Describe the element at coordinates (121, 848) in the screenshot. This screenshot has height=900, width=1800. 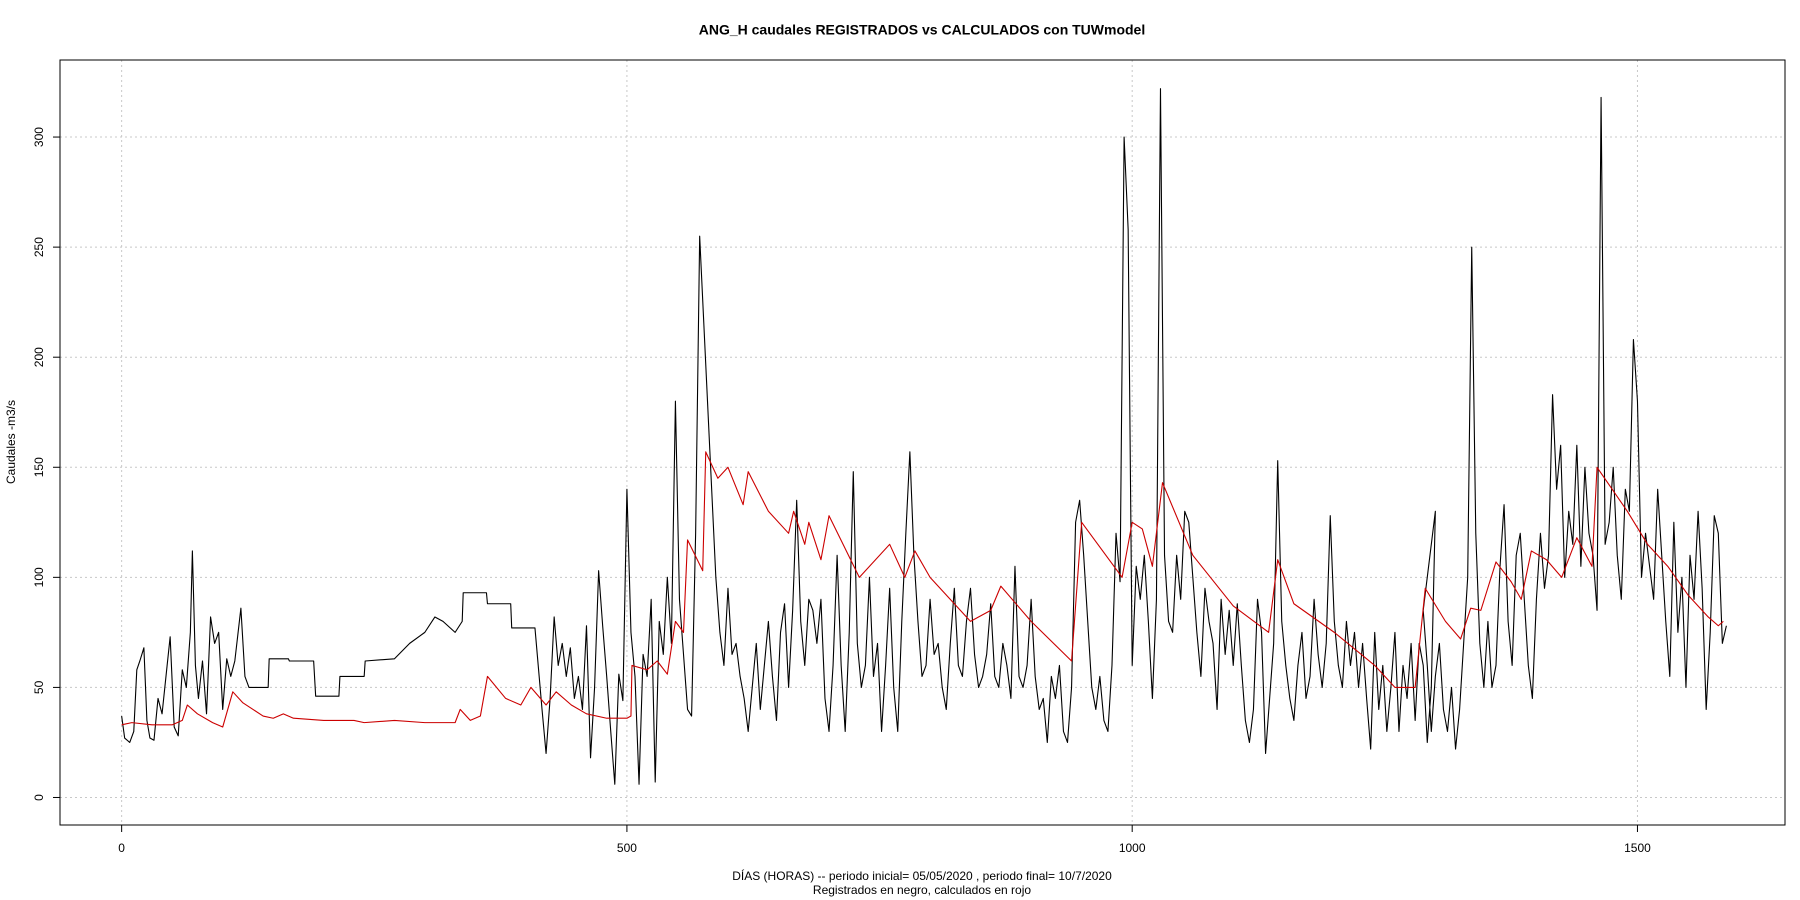
I see `x-tick-label: 0` at that location.